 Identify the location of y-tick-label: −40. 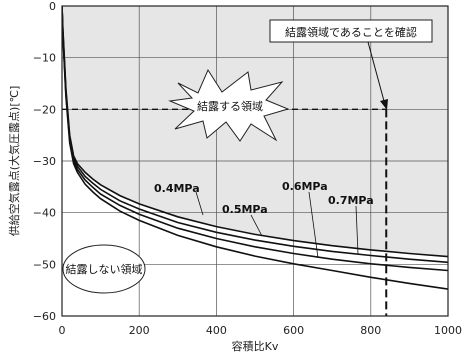
(44, 213).